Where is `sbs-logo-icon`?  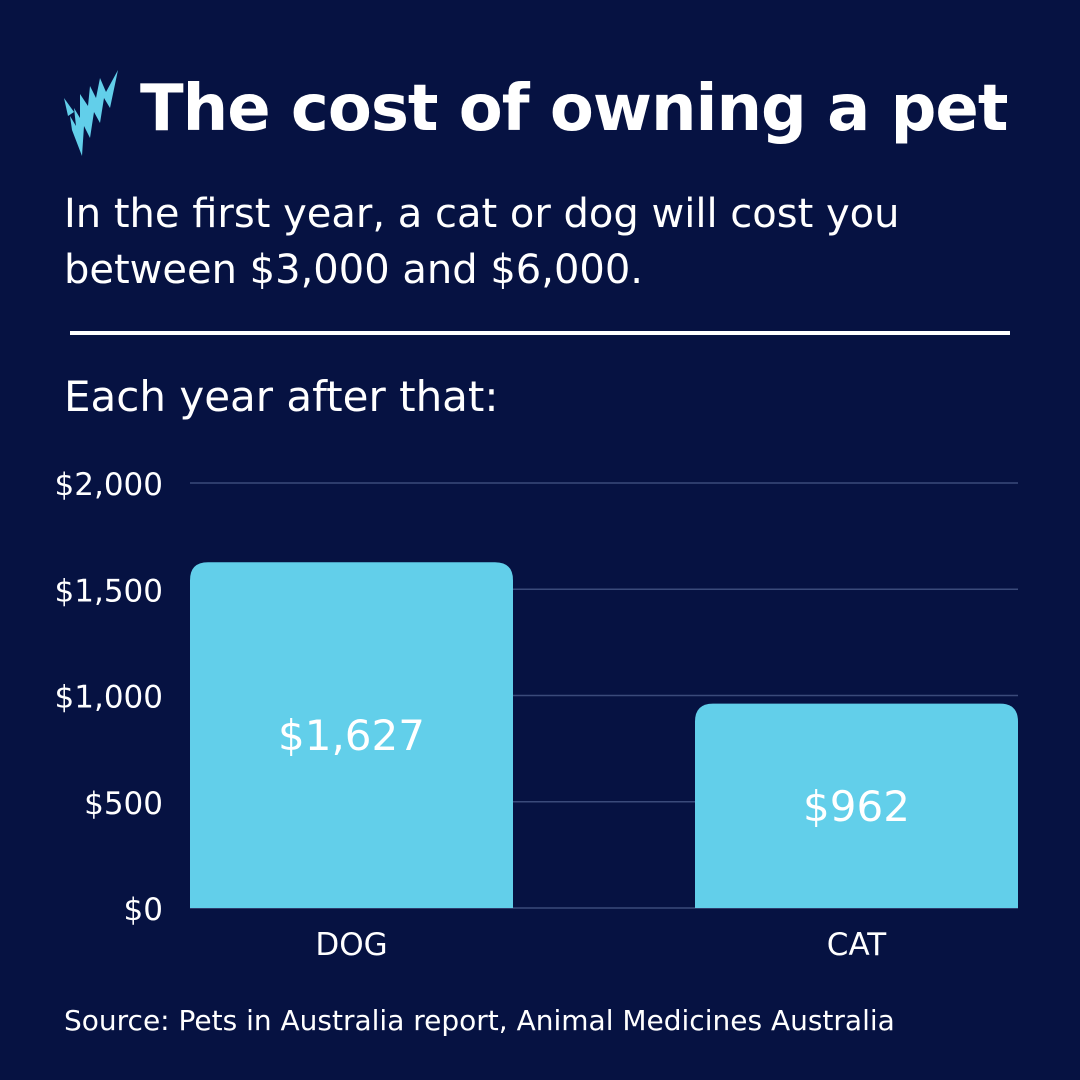
sbs-logo-icon is located at coordinates (91, 113).